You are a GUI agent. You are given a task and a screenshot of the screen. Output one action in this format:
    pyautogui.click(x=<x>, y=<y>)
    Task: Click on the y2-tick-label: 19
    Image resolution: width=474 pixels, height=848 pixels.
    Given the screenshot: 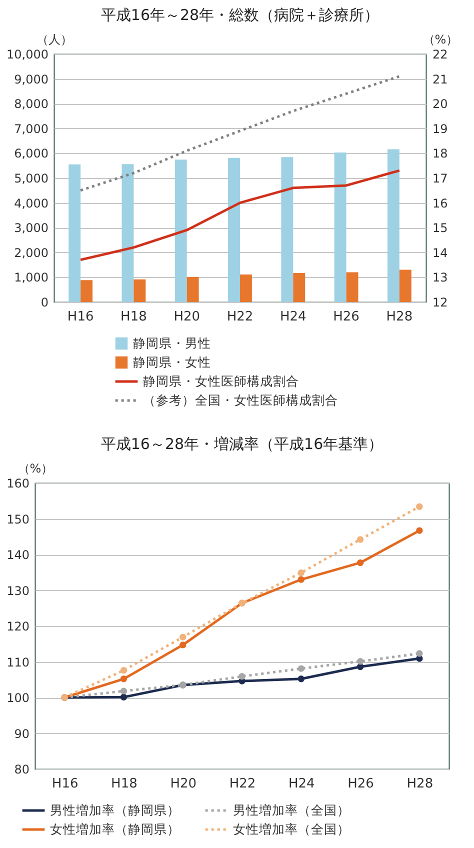 What is the action you would take?
    pyautogui.click(x=440, y=129)
    